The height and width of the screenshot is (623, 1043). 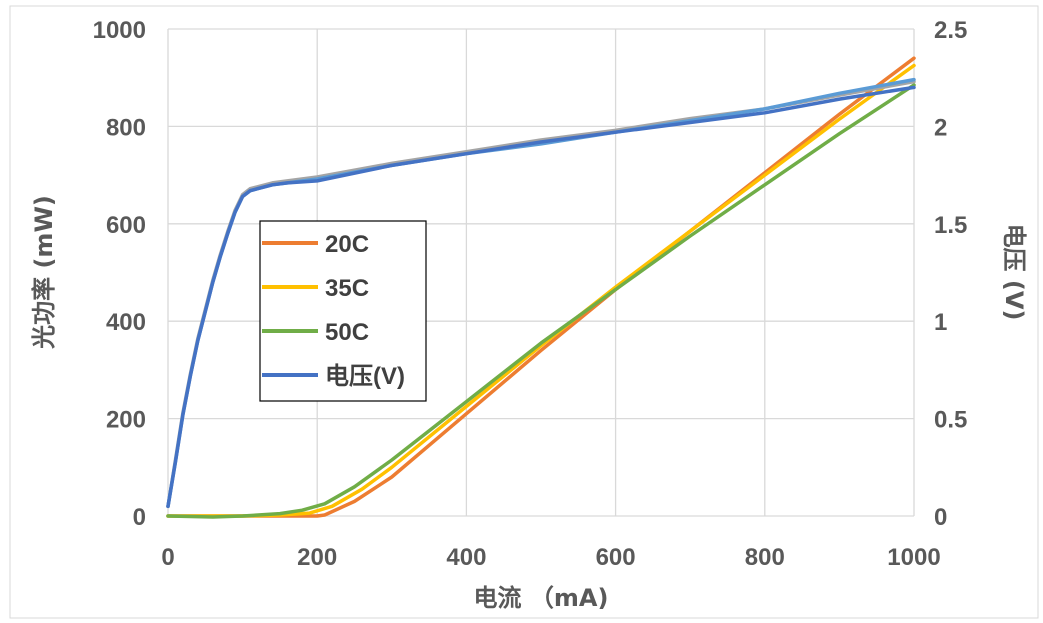 What do you see at coordinates (347, 332) in the screenshot?
I see `legend-label: 50C` at bounding box center [347, 332].